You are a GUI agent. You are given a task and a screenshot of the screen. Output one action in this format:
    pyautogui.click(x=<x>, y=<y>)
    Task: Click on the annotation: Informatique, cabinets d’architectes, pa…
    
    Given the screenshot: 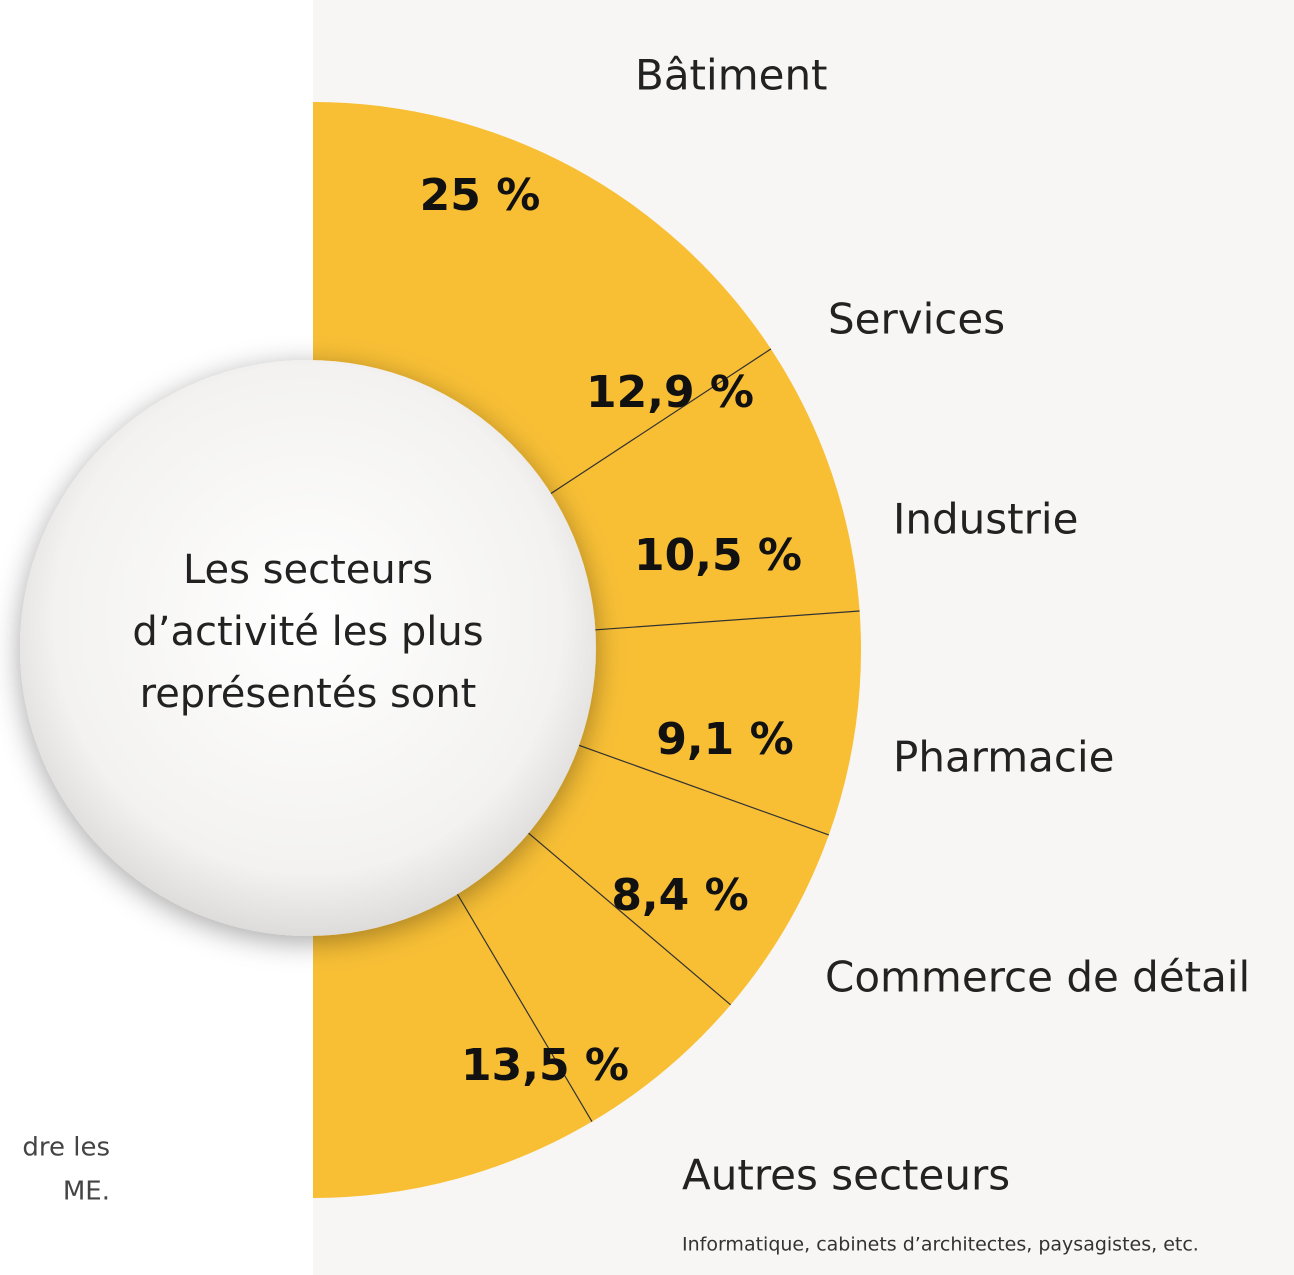 What is the action you would take?
    pyautogui.click(x=940, y=1245)
    